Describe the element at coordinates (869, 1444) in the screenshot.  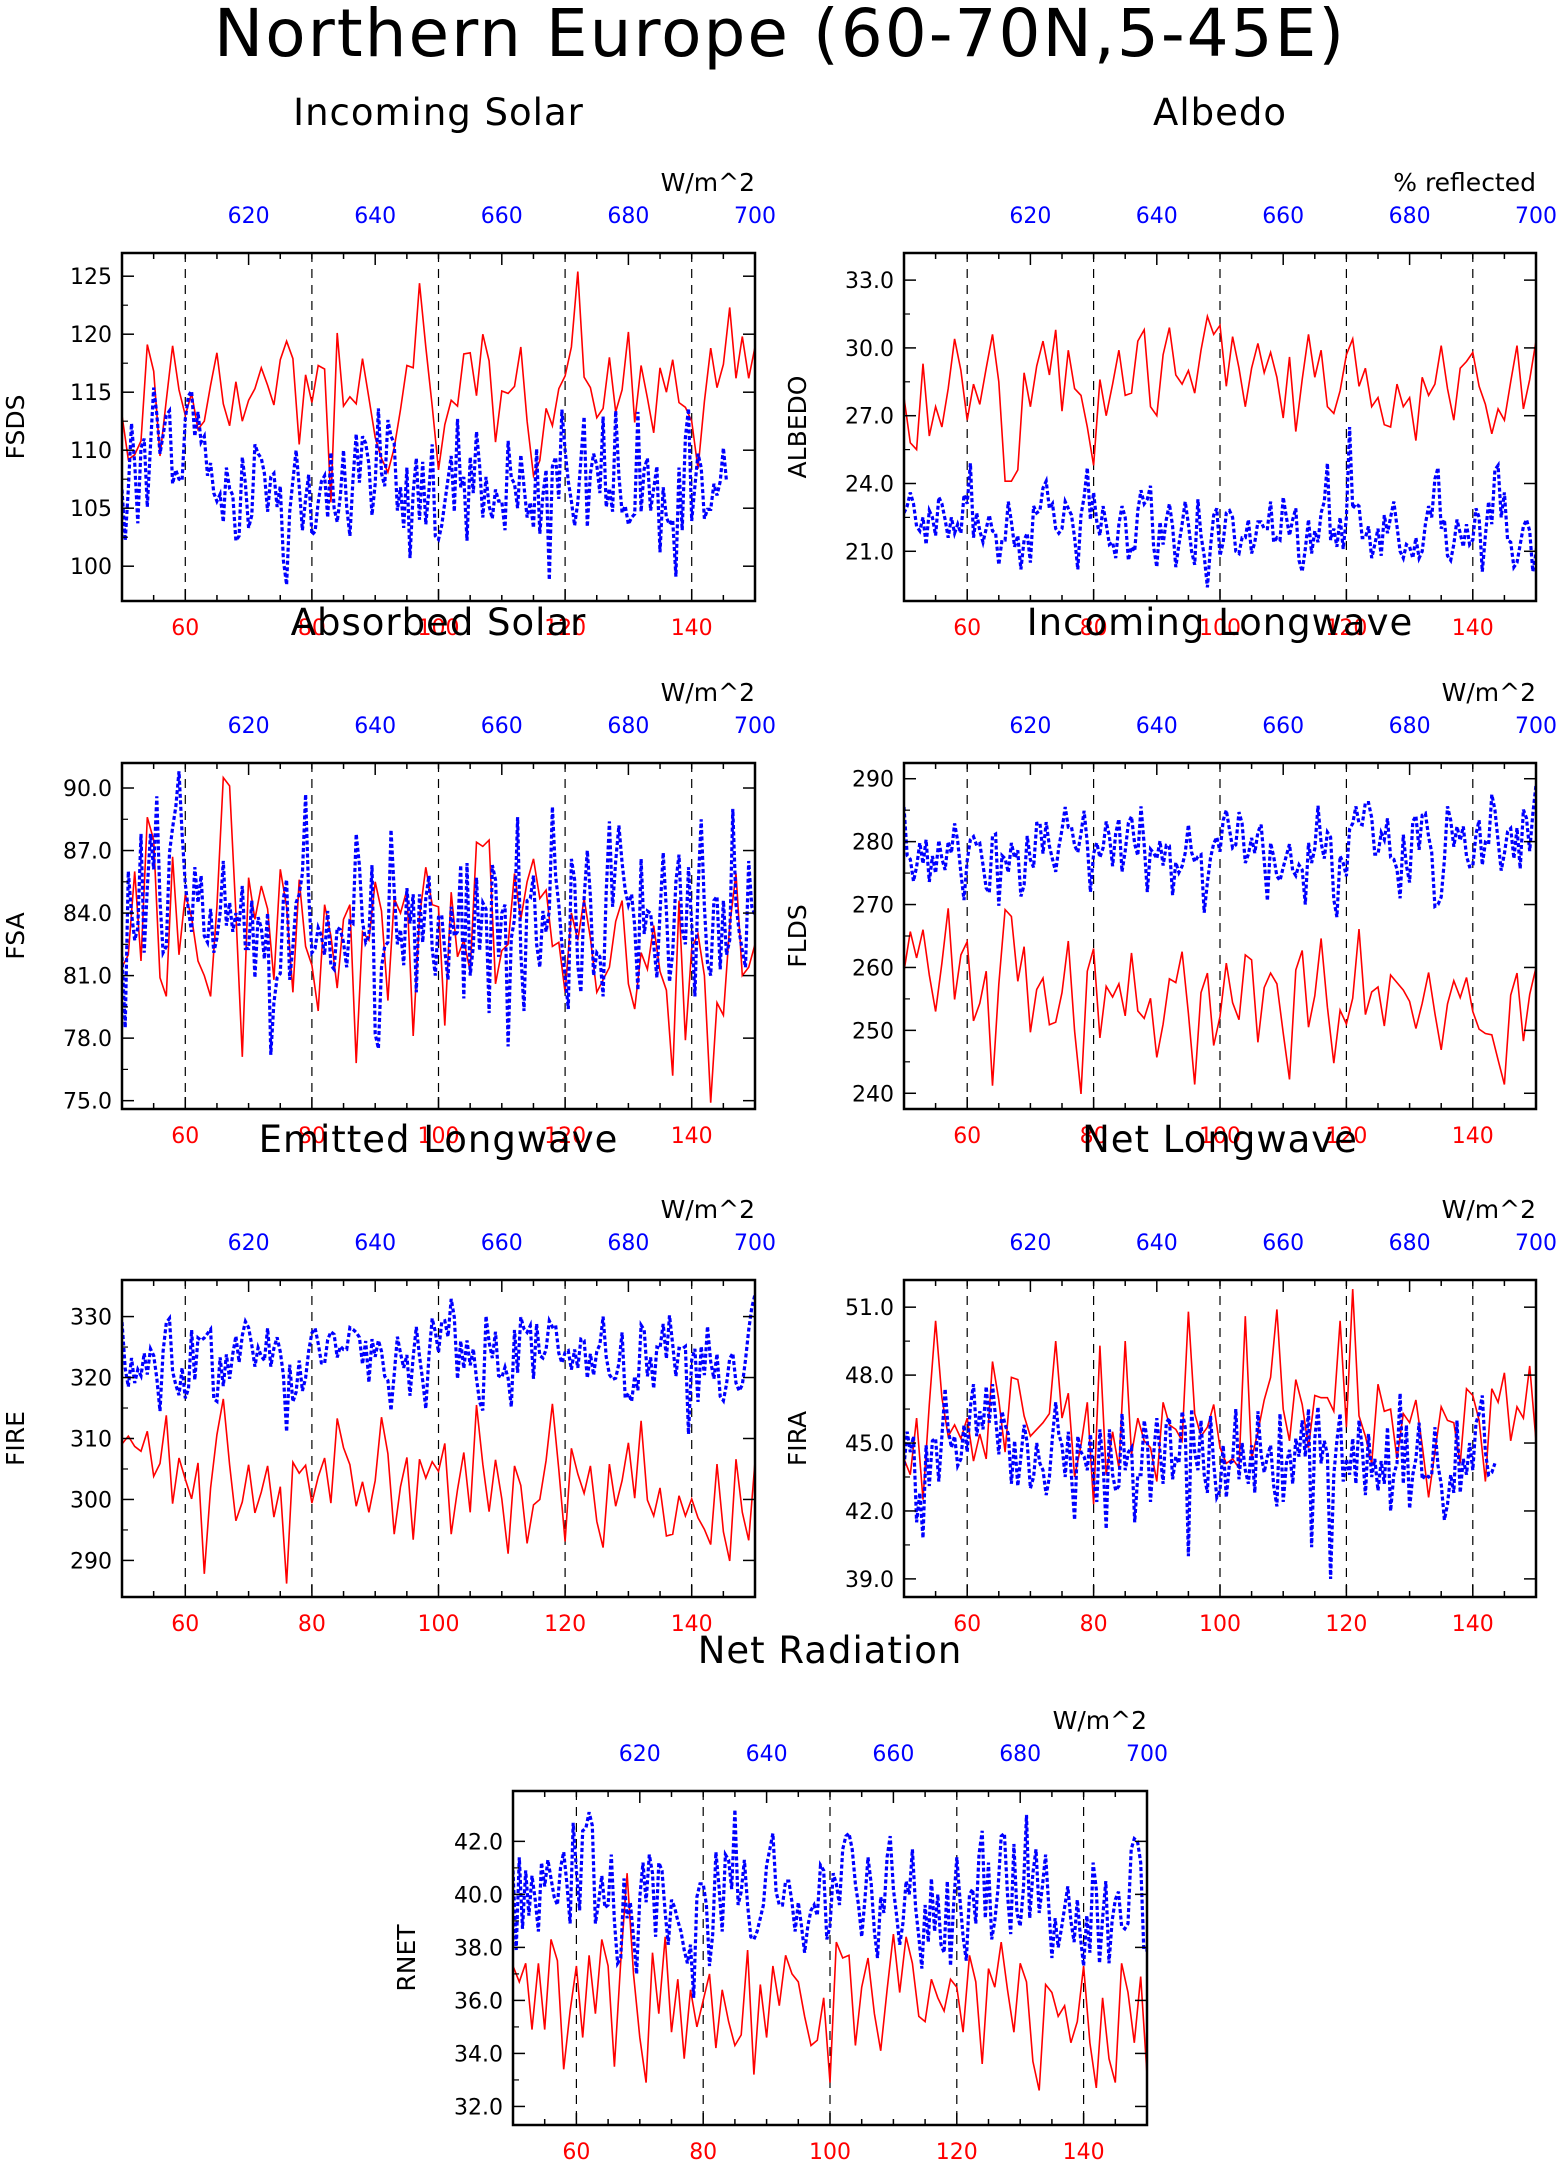
I see `net-longwave-y-tick-label: 45.0` at that location.